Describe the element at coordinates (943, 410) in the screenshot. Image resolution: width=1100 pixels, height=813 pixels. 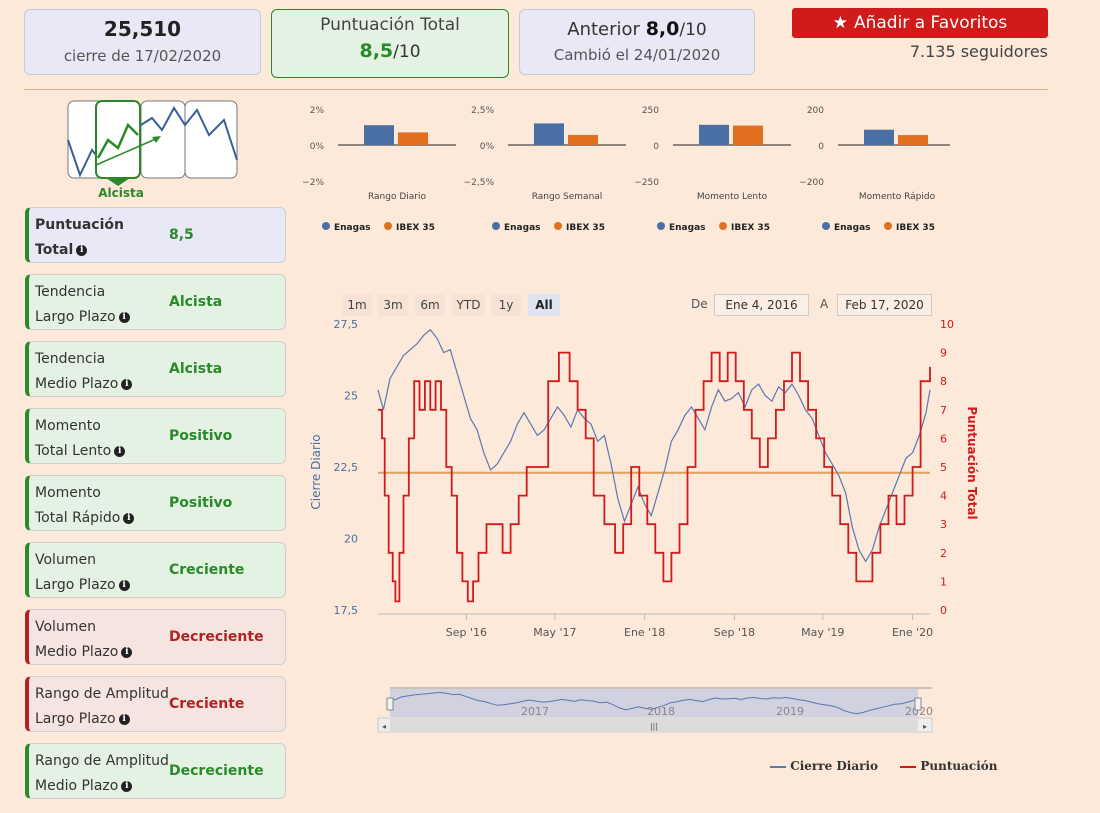
I see `right-axis-tick: 7` at that location.